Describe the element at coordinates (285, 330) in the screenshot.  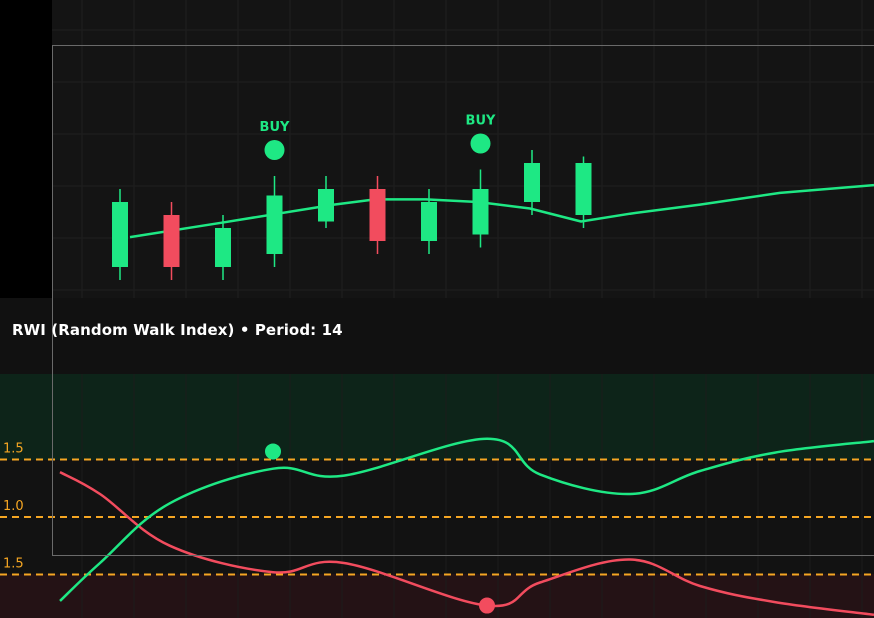
I see `period-label: Period:` at that location.